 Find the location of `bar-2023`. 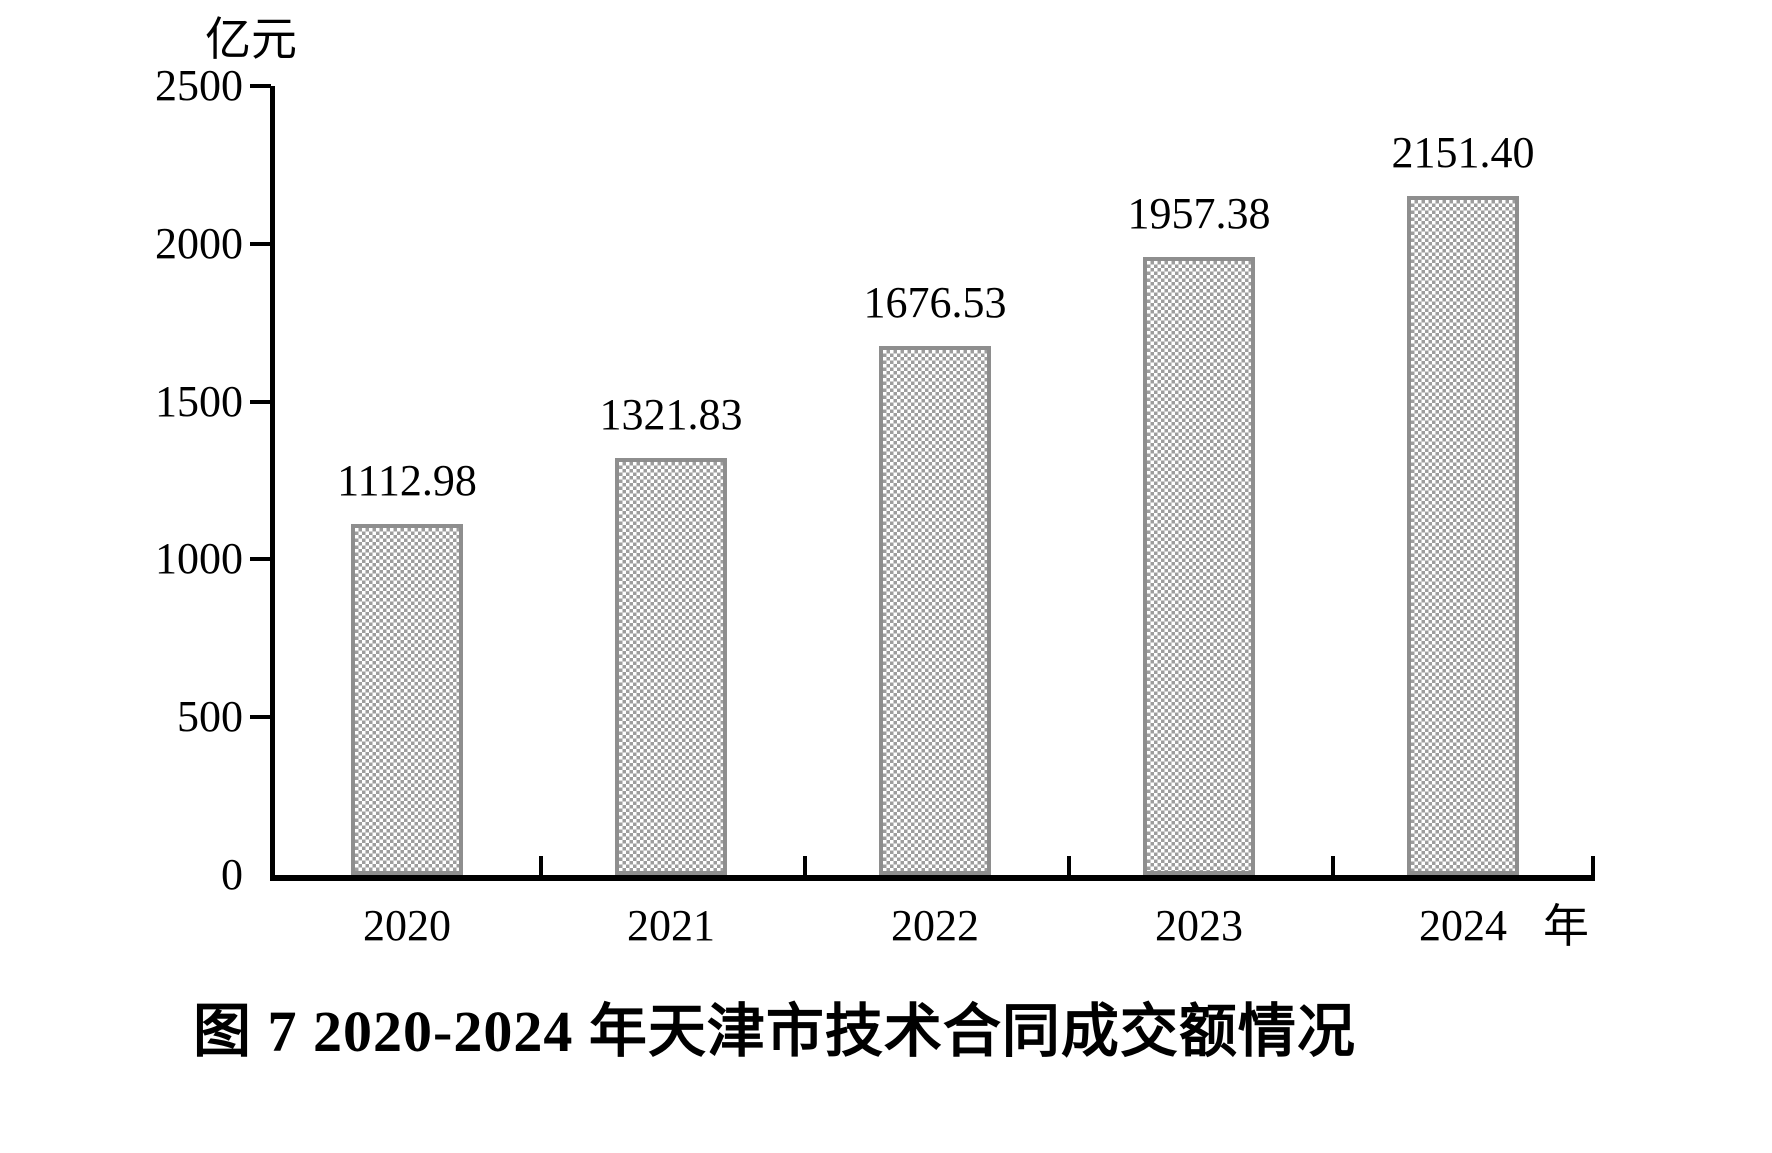

bar-2023 is located at coordinates (1199, 566).